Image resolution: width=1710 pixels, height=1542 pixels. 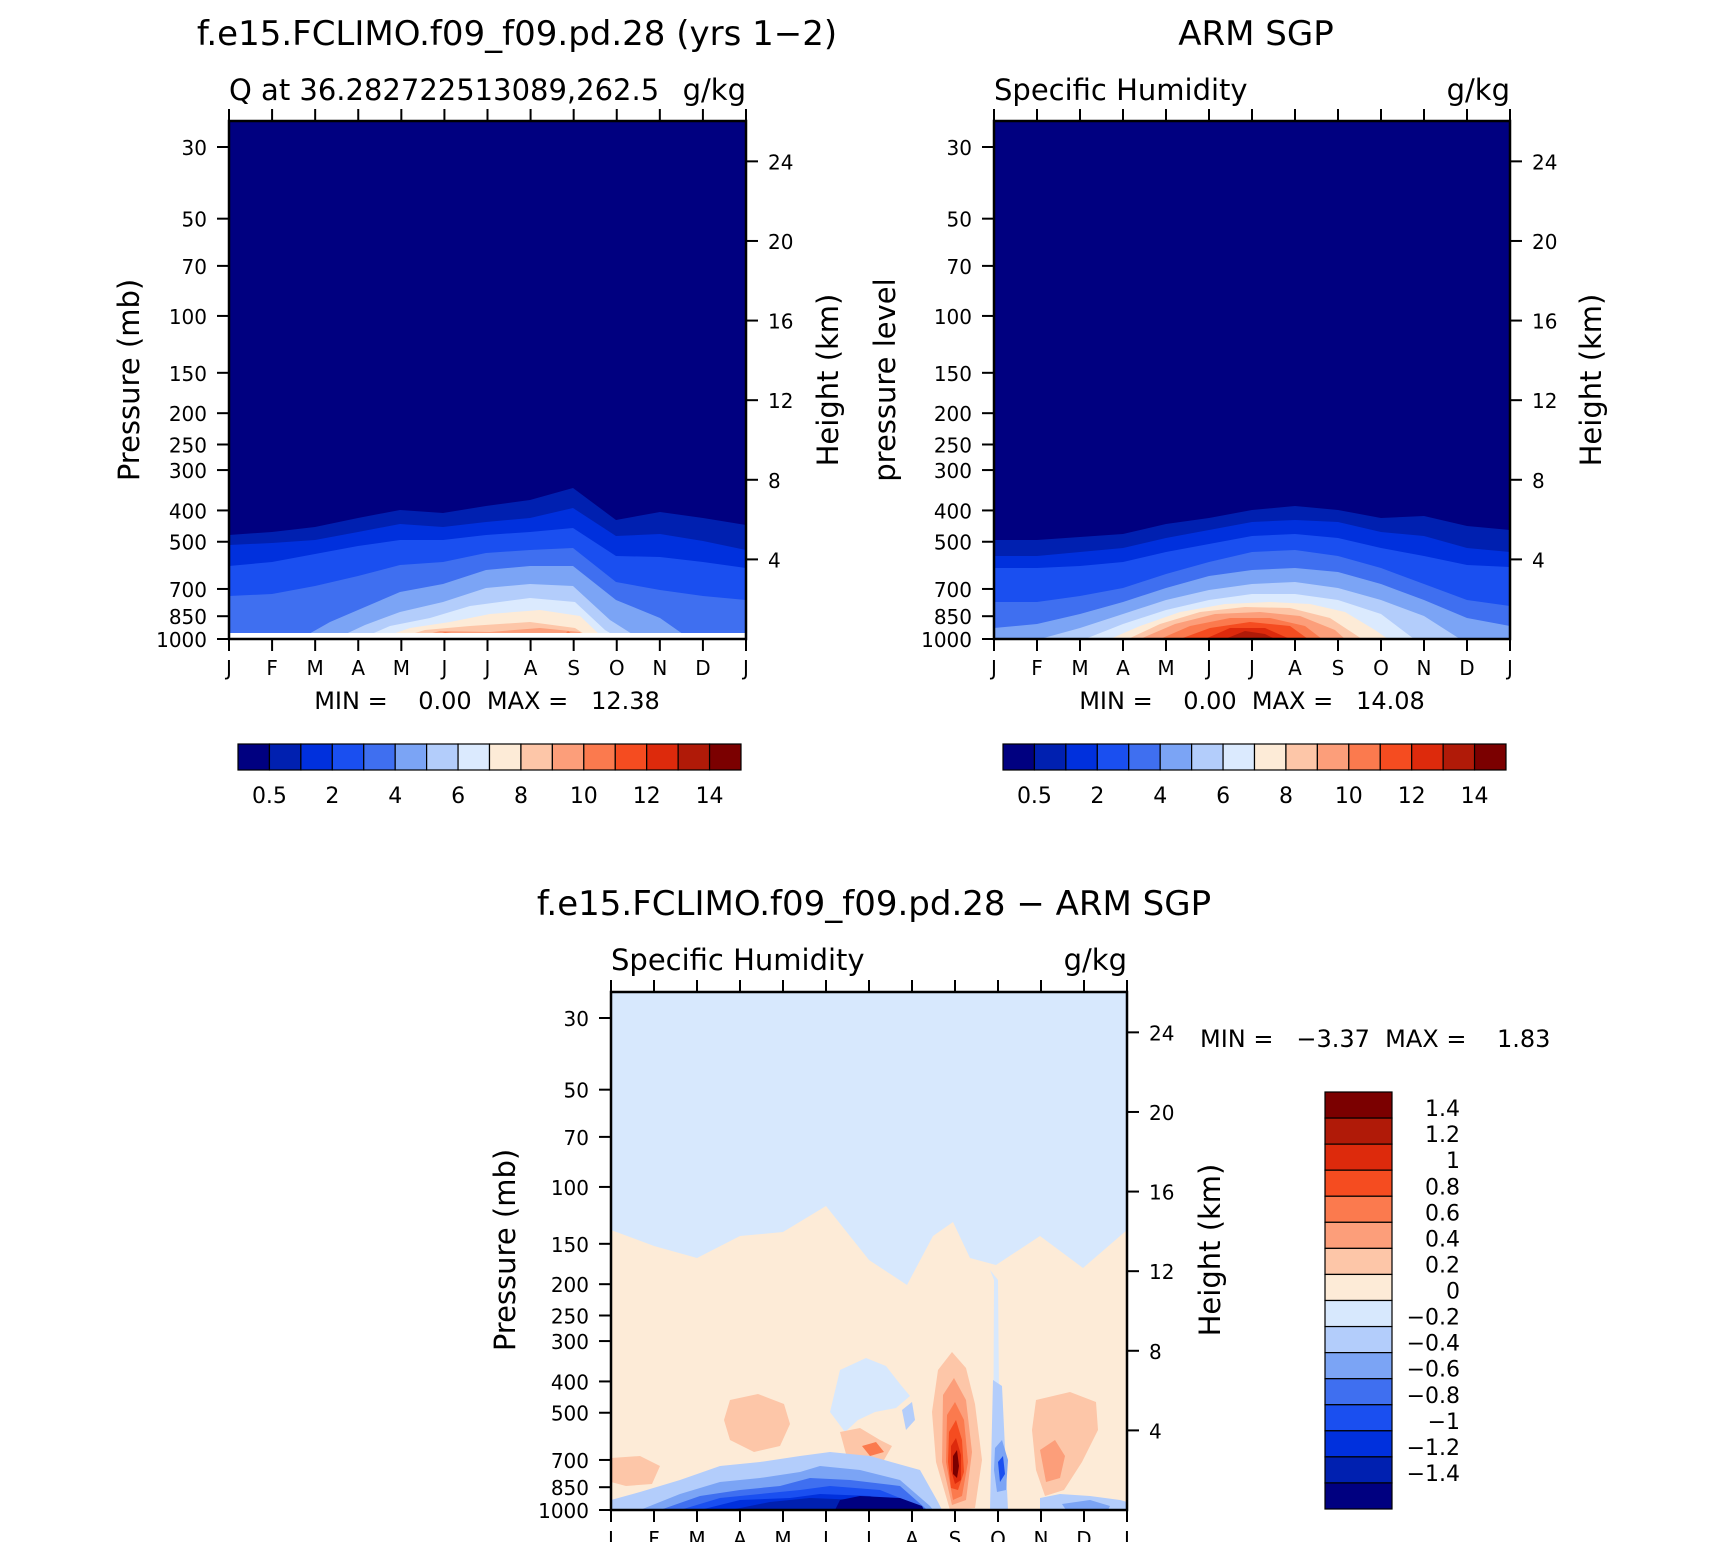 I want to click on y-right-label: Height (km), so click(x=1591, y=380).